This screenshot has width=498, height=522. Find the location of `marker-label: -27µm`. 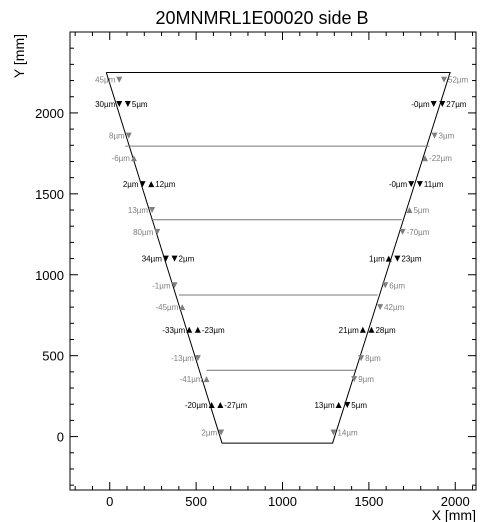

marker-label: -27µm is located at coordinates (235, 405).